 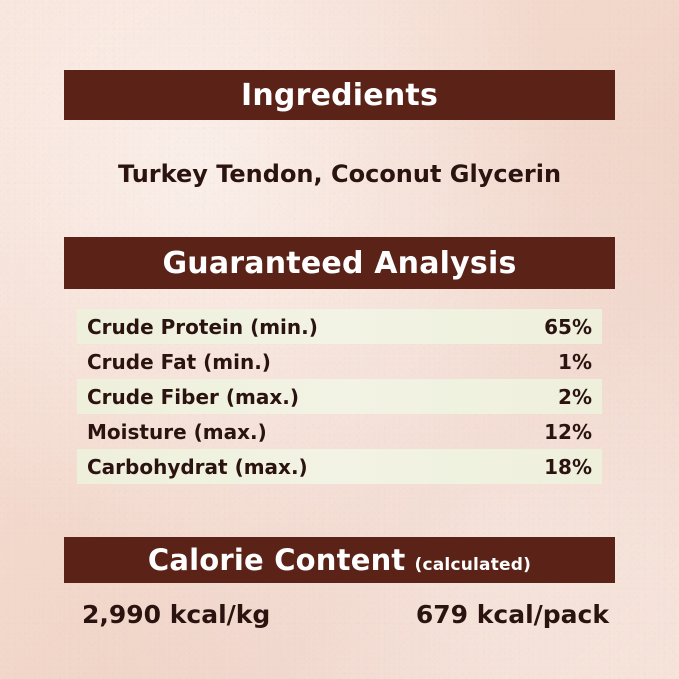 I want to click on ingredients-heading: Ingredients, so click(x=339, y=95).